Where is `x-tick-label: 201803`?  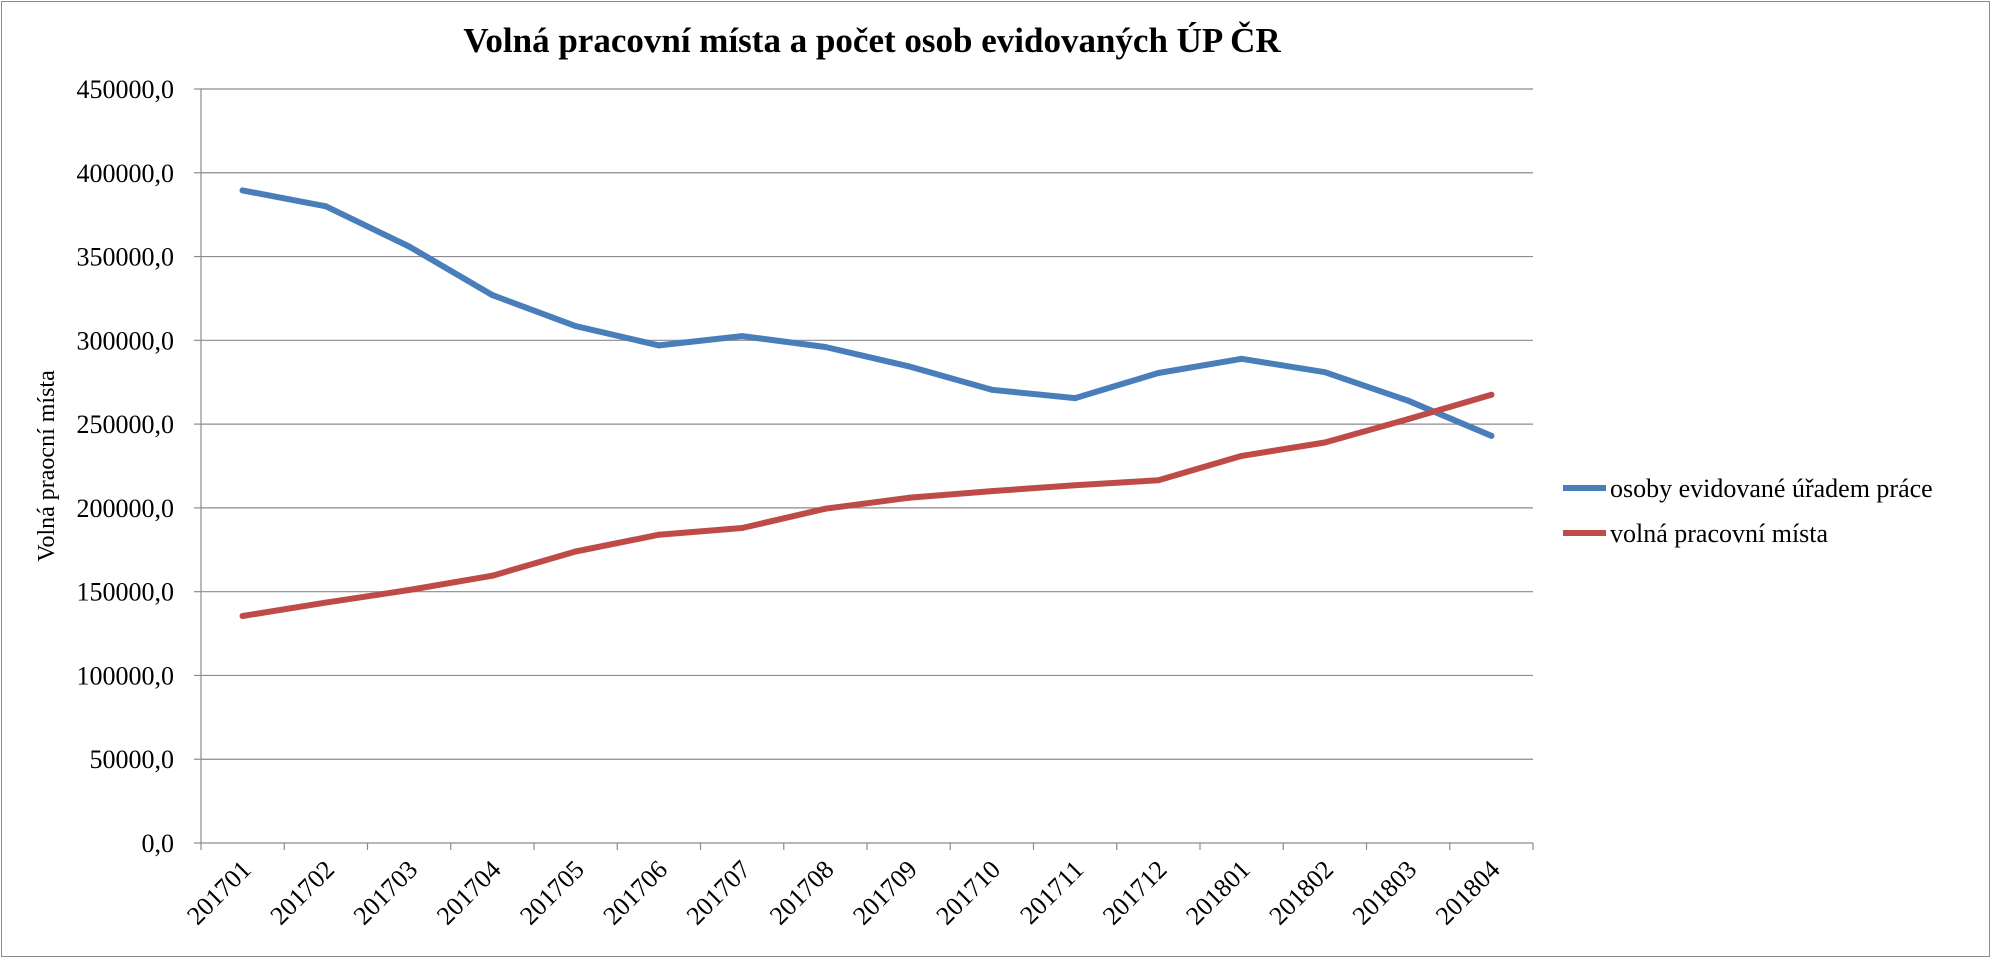 x-tick-label: 201803 is located at coordinates (1385, 893).